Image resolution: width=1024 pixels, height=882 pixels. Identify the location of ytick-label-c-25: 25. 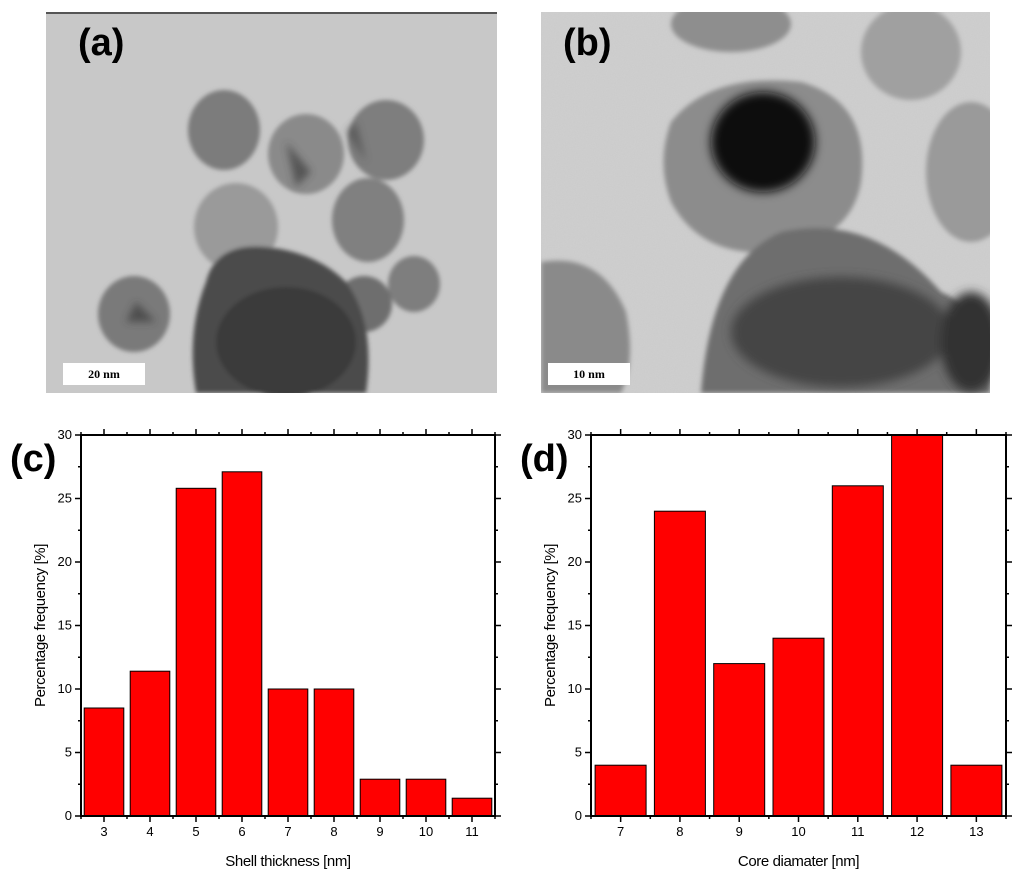
(65, 498).